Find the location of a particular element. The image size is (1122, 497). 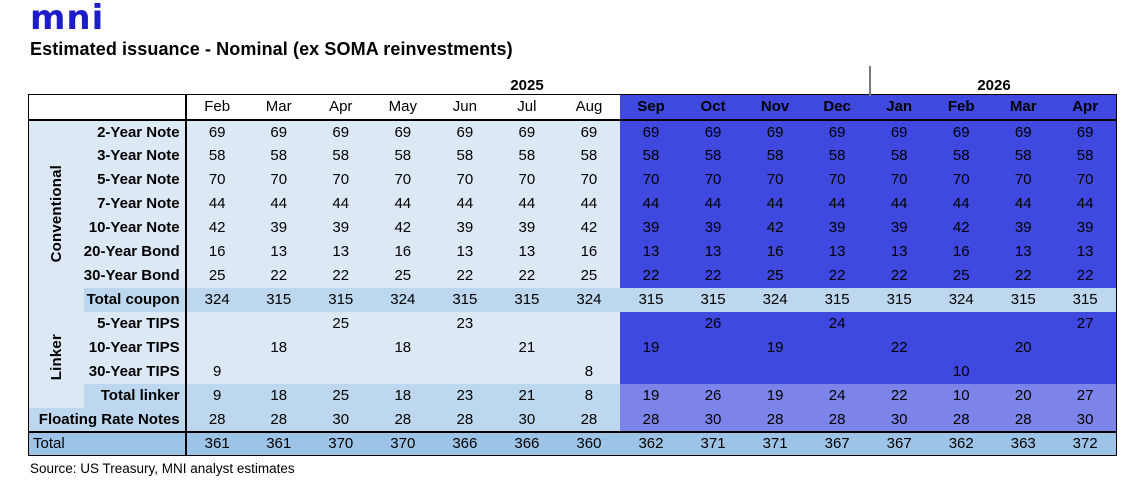

cell: 42 is located at coordinates (775, 227).